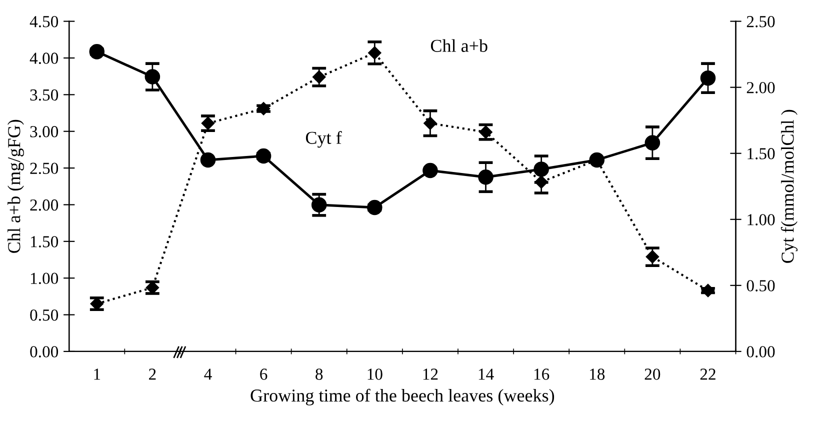  Describe the element at coordinates (208, 374) in the screenshot. I see `x-tick-label: 4` at that location.